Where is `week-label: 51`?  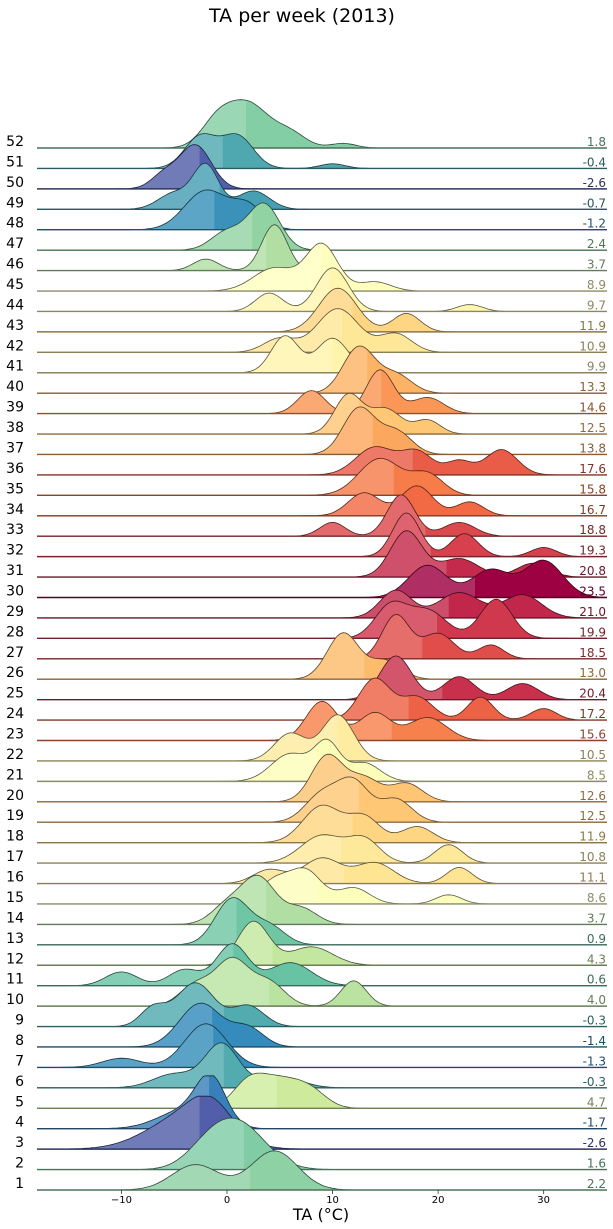
week-label: 51 is located at coordinates (15, 162).